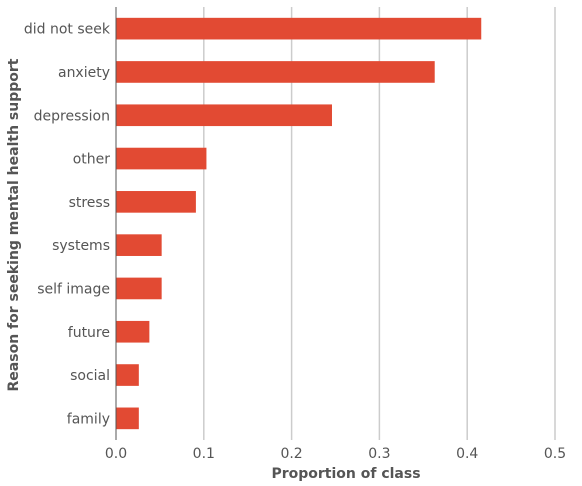 This screenshot has width=582, height=486. I want to click on bar-did-not-seek, so click(299, 28).